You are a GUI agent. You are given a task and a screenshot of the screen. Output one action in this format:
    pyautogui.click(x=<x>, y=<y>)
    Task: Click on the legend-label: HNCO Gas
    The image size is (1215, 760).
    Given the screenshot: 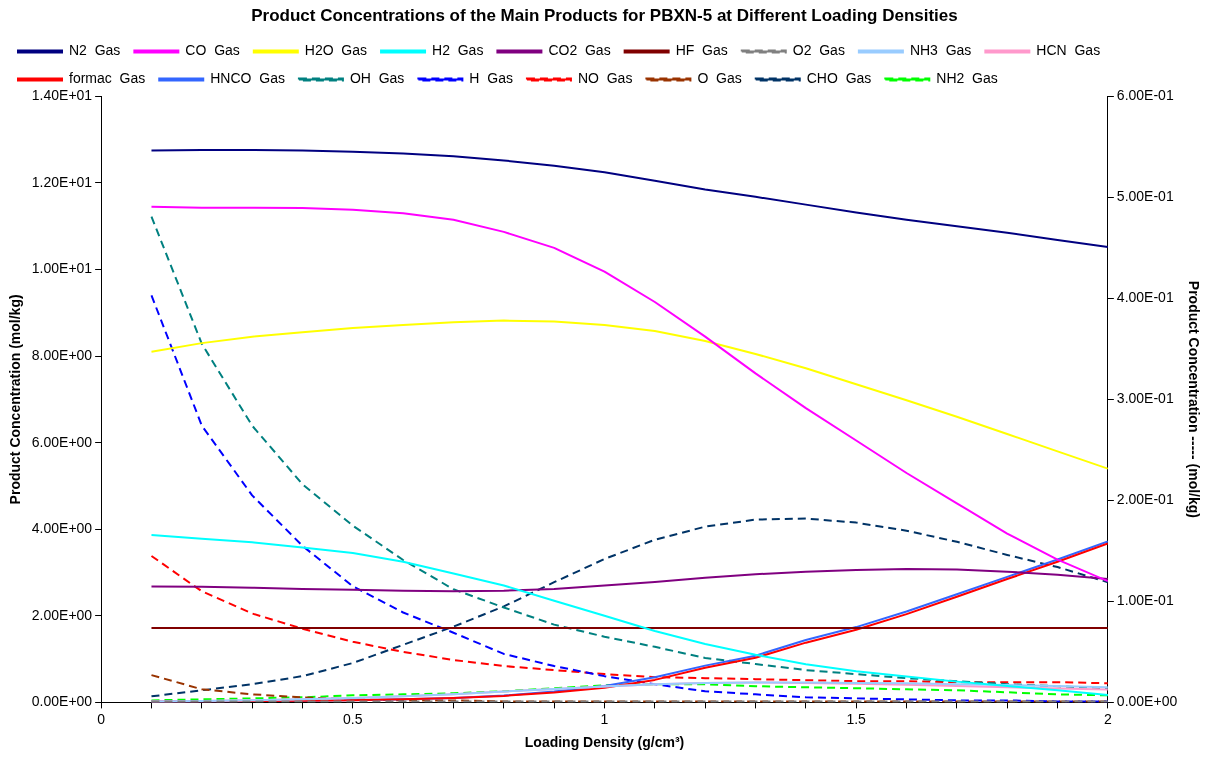 What is the action you would take?
    pyautogui.click(x=247, y=78)
    